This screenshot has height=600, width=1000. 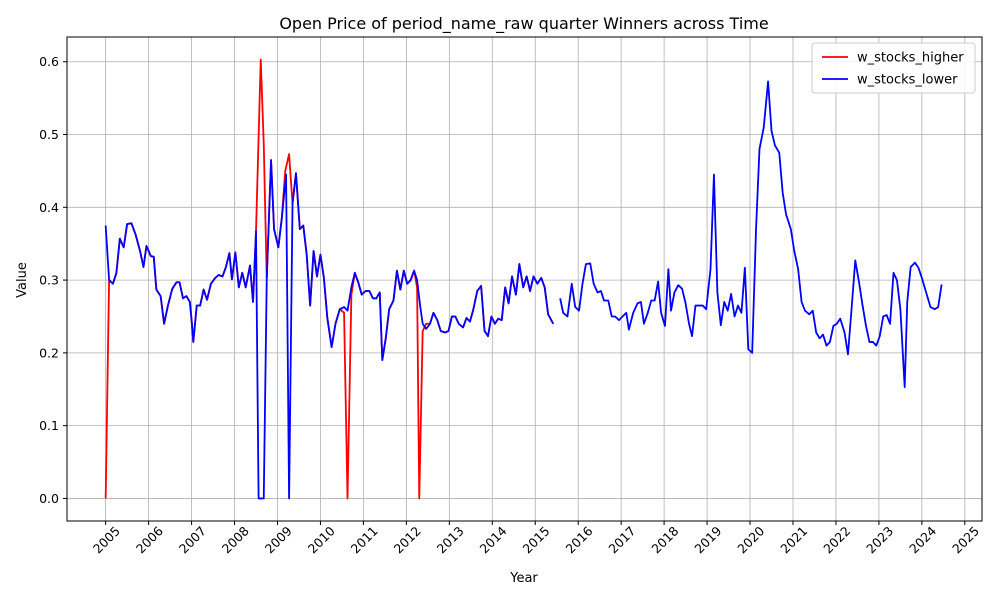 I want to click on y-tick-label: 0.6, so click(x=49, y=61).